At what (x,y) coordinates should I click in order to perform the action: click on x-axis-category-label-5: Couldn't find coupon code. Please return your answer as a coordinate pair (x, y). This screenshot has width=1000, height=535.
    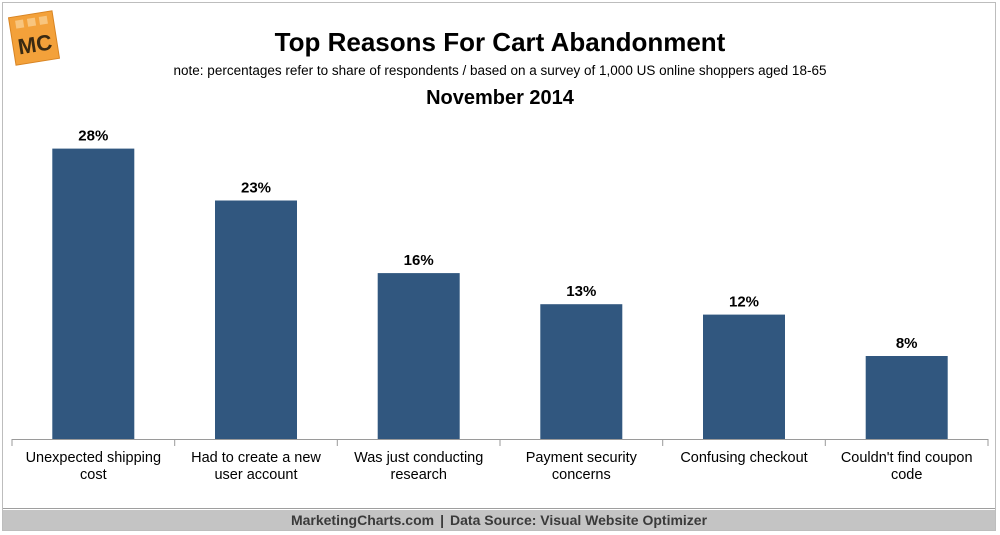
    Looking at the image, I should click on (907, 466).